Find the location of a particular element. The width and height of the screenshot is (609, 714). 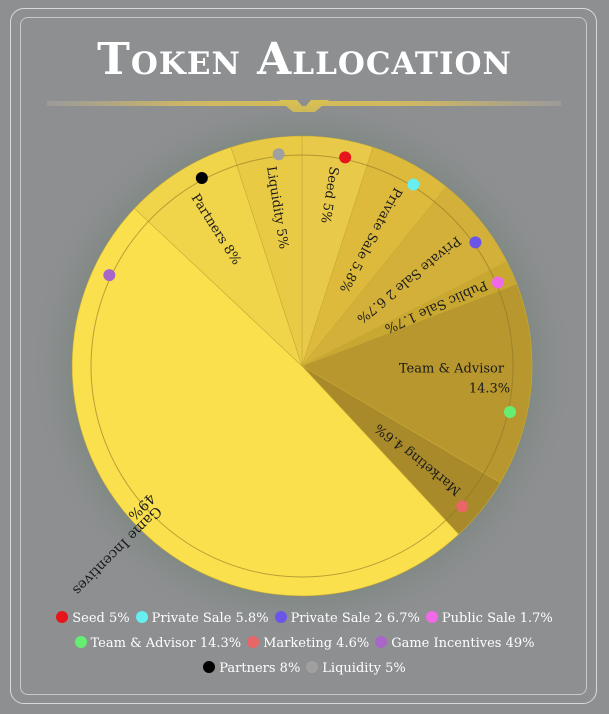

legend-item: Team & Advisor 14.3% is located at coordinates (158, 643).